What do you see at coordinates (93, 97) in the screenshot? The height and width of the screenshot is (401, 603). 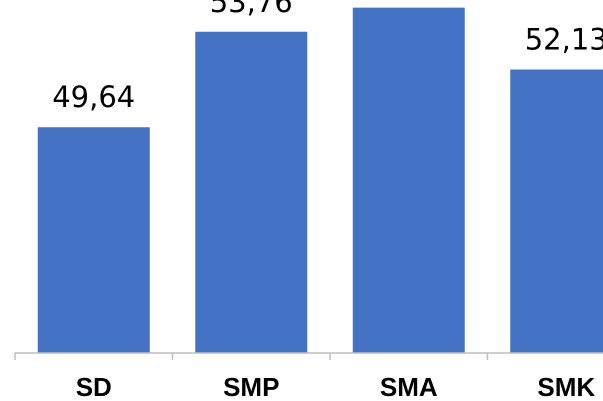 I see `value-label-sd: 49,64` at bounding box center [93, 97].